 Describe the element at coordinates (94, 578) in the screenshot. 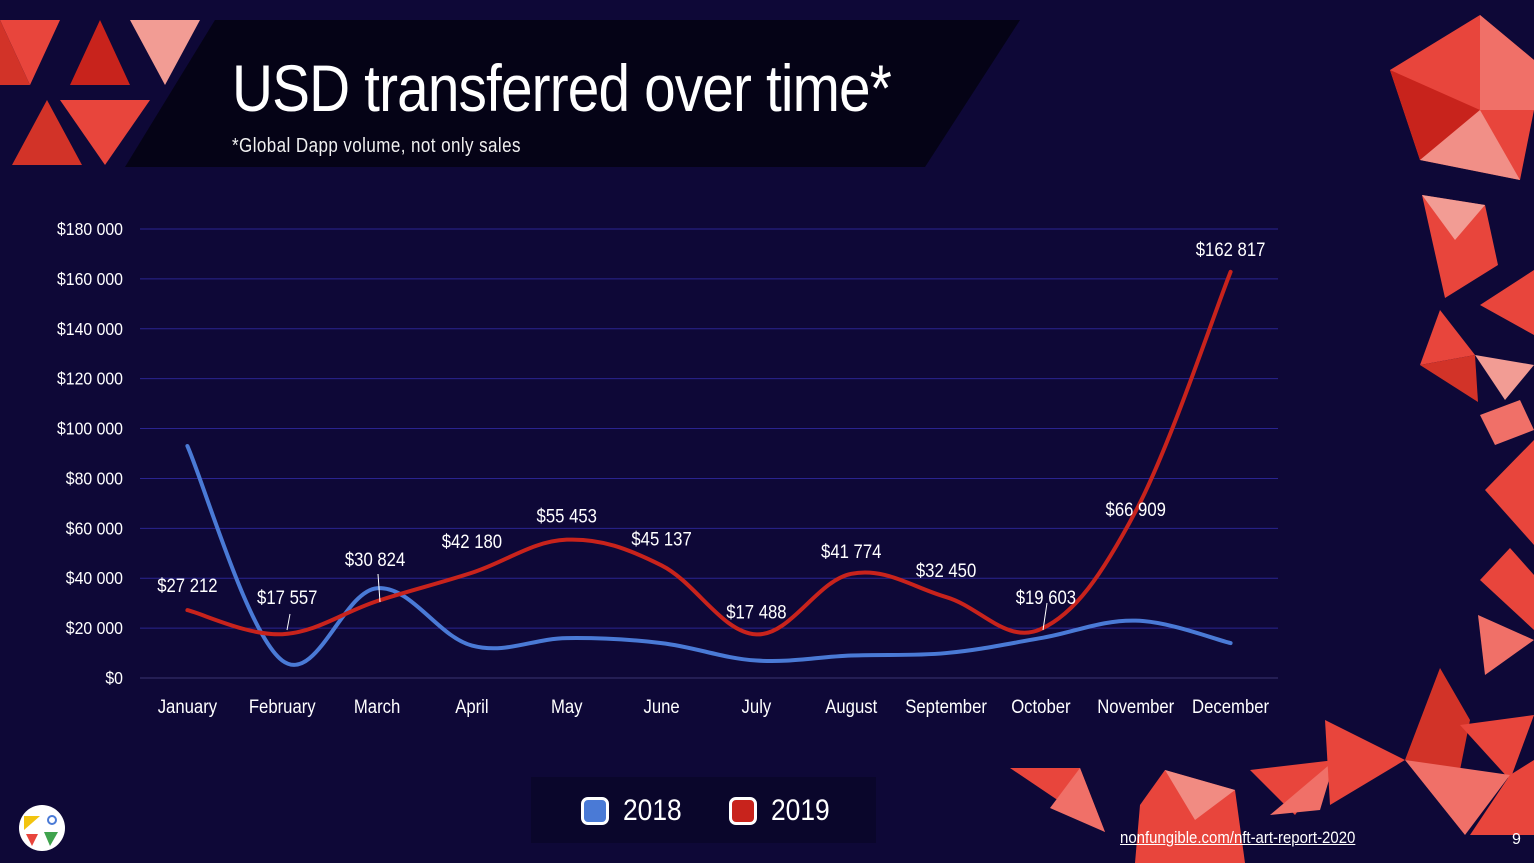

I see `y-tick-label: $40 000` at that location.